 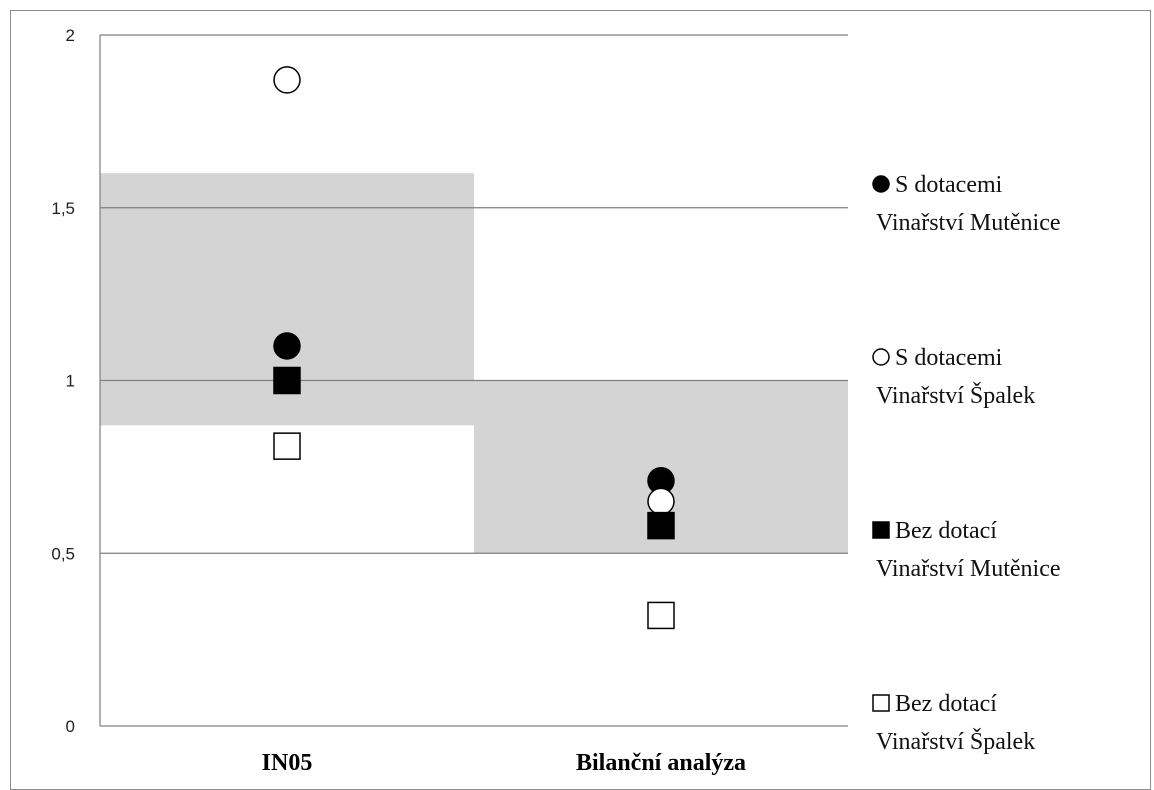 I want to click on y-tick-label: 0, so click(x=70, y=726).